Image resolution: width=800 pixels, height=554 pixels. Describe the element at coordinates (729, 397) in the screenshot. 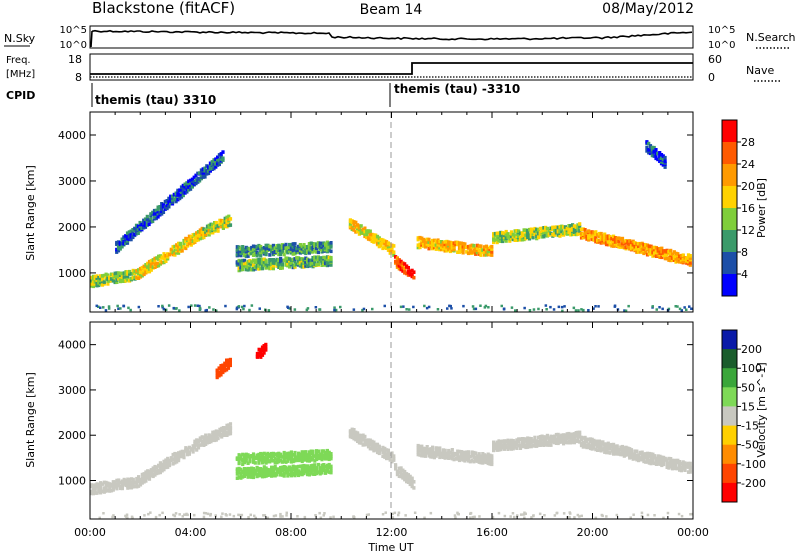

I see `velocity-colorbar-swatch` at that location.